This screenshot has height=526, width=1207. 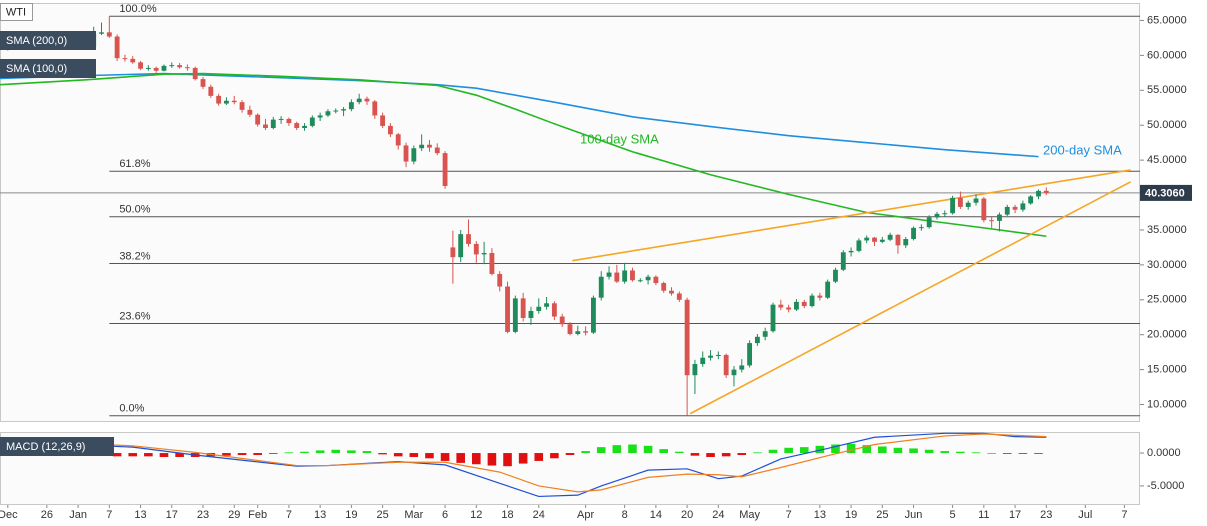 What do you see at coordinates (134, 164) in the screenshot?
I see `fib-label: 61.8%` at bounding box center [134, 164].